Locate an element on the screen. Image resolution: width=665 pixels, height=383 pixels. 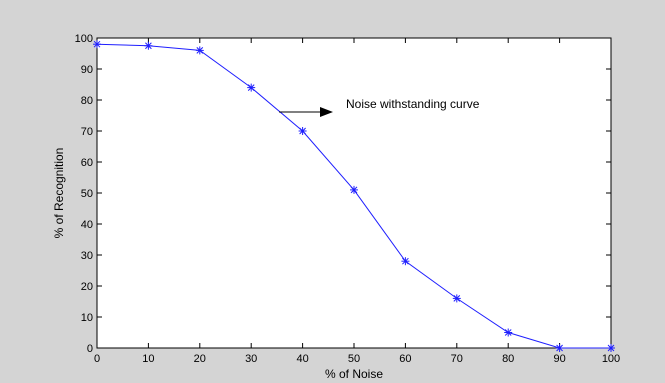
x-tick-label: 80 is located at coordinates (508, 359).